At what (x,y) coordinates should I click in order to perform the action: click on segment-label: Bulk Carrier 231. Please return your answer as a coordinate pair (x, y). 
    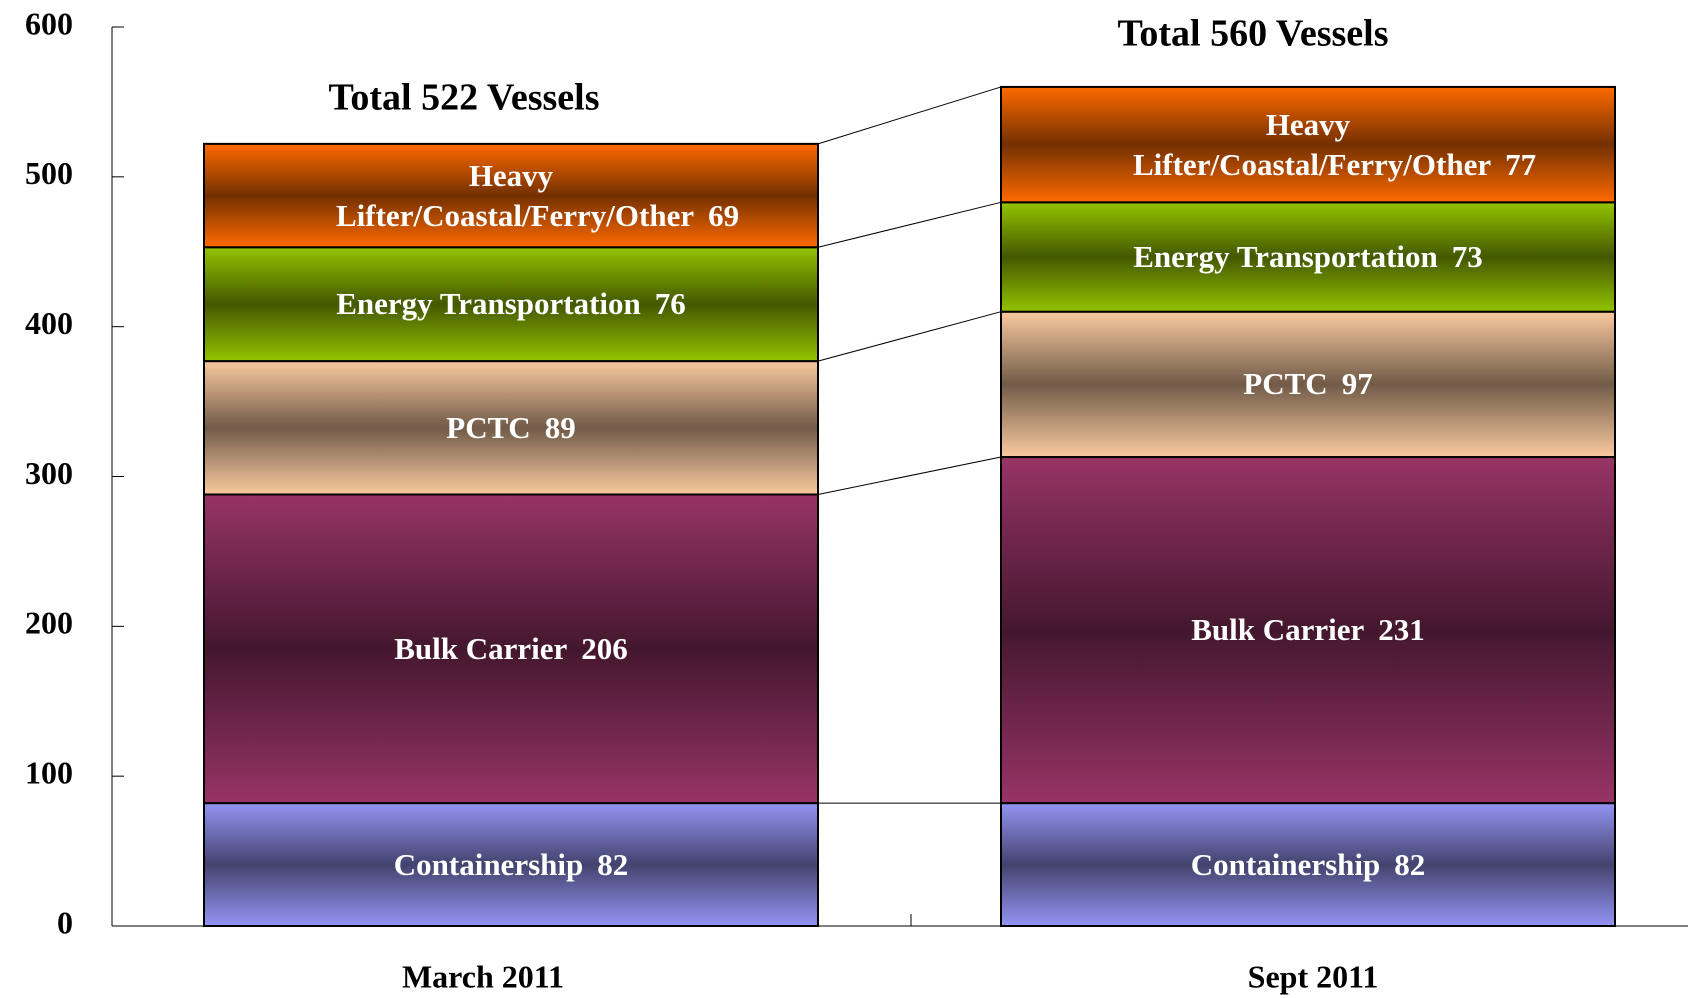
    Looking at the image, I should click on (1308, 630).